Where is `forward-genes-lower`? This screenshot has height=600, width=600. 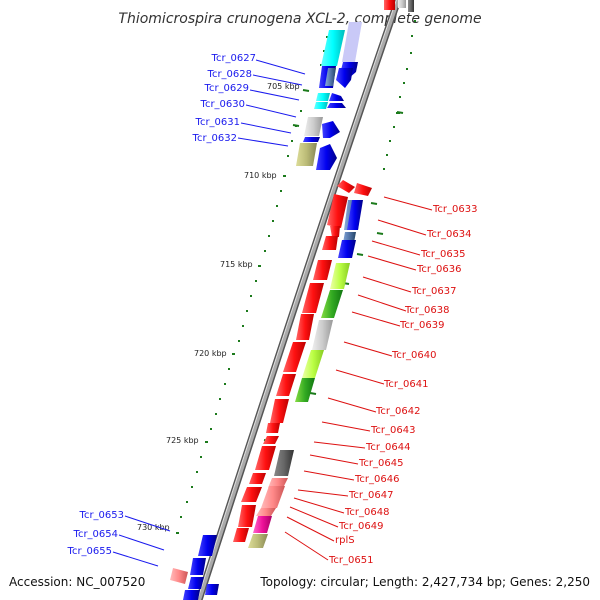 forward-genes-lower is located at coordinates (194, 567).